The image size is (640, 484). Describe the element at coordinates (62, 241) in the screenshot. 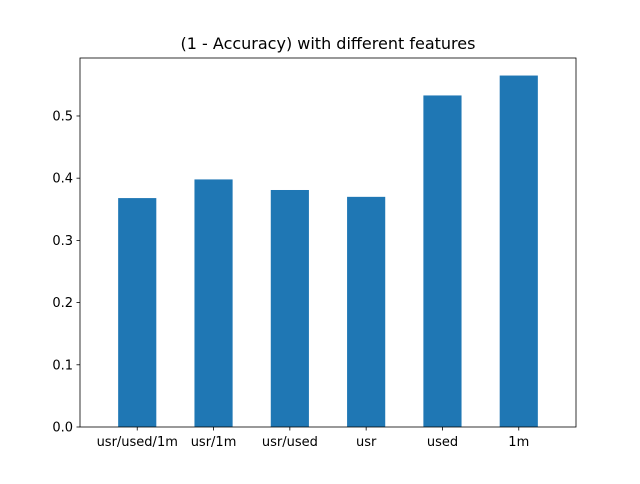

I see `y-tick-label: 0.3` at that location.